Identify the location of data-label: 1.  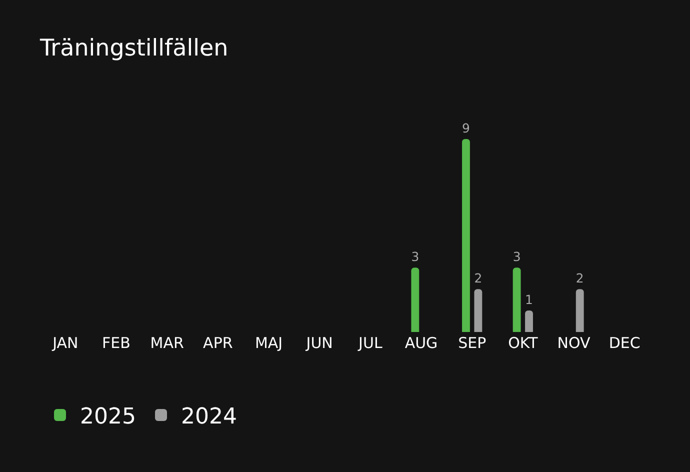
(529, 299).